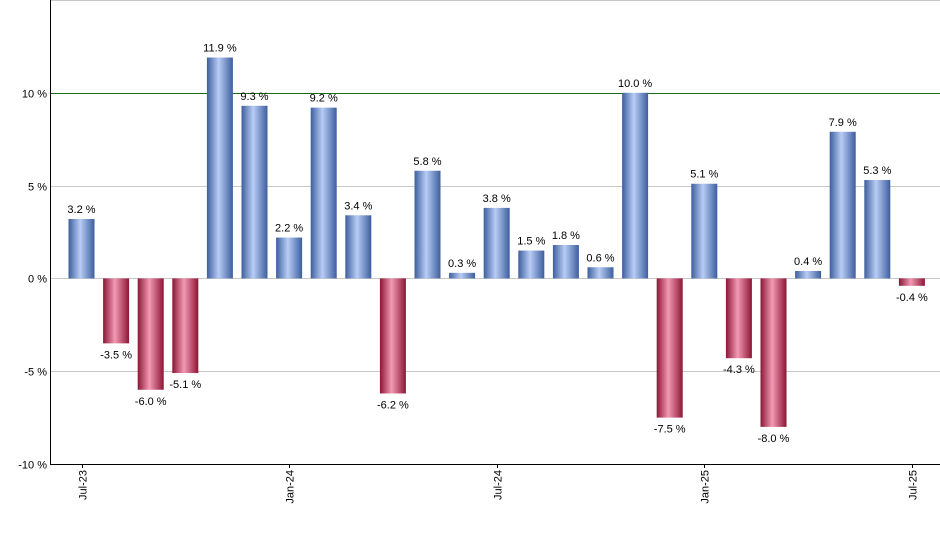 This screenshot has width=940, height=555. Describe the element at coordinates (34, 95) in the screenshot. I see `y-tick-label: 10 %` at that location.